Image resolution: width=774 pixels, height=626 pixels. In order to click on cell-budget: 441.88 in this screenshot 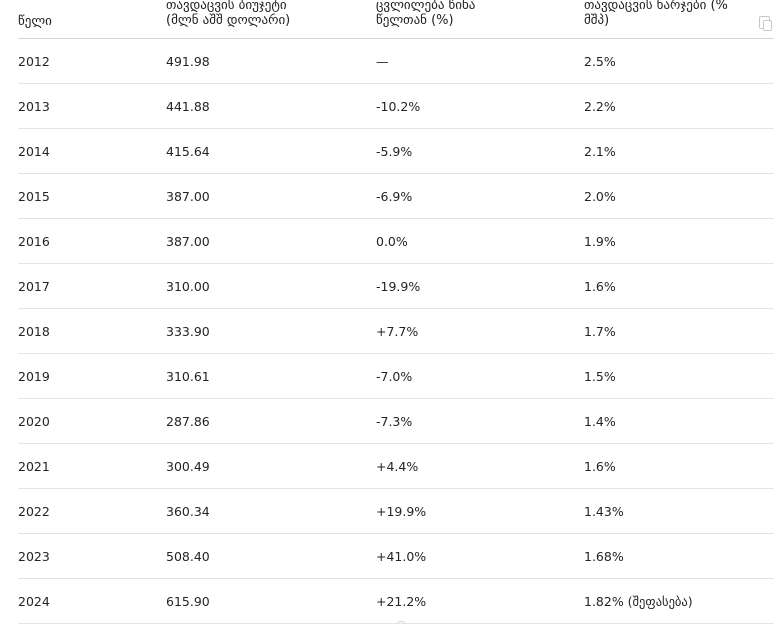, I will do `click(188, 106)`.